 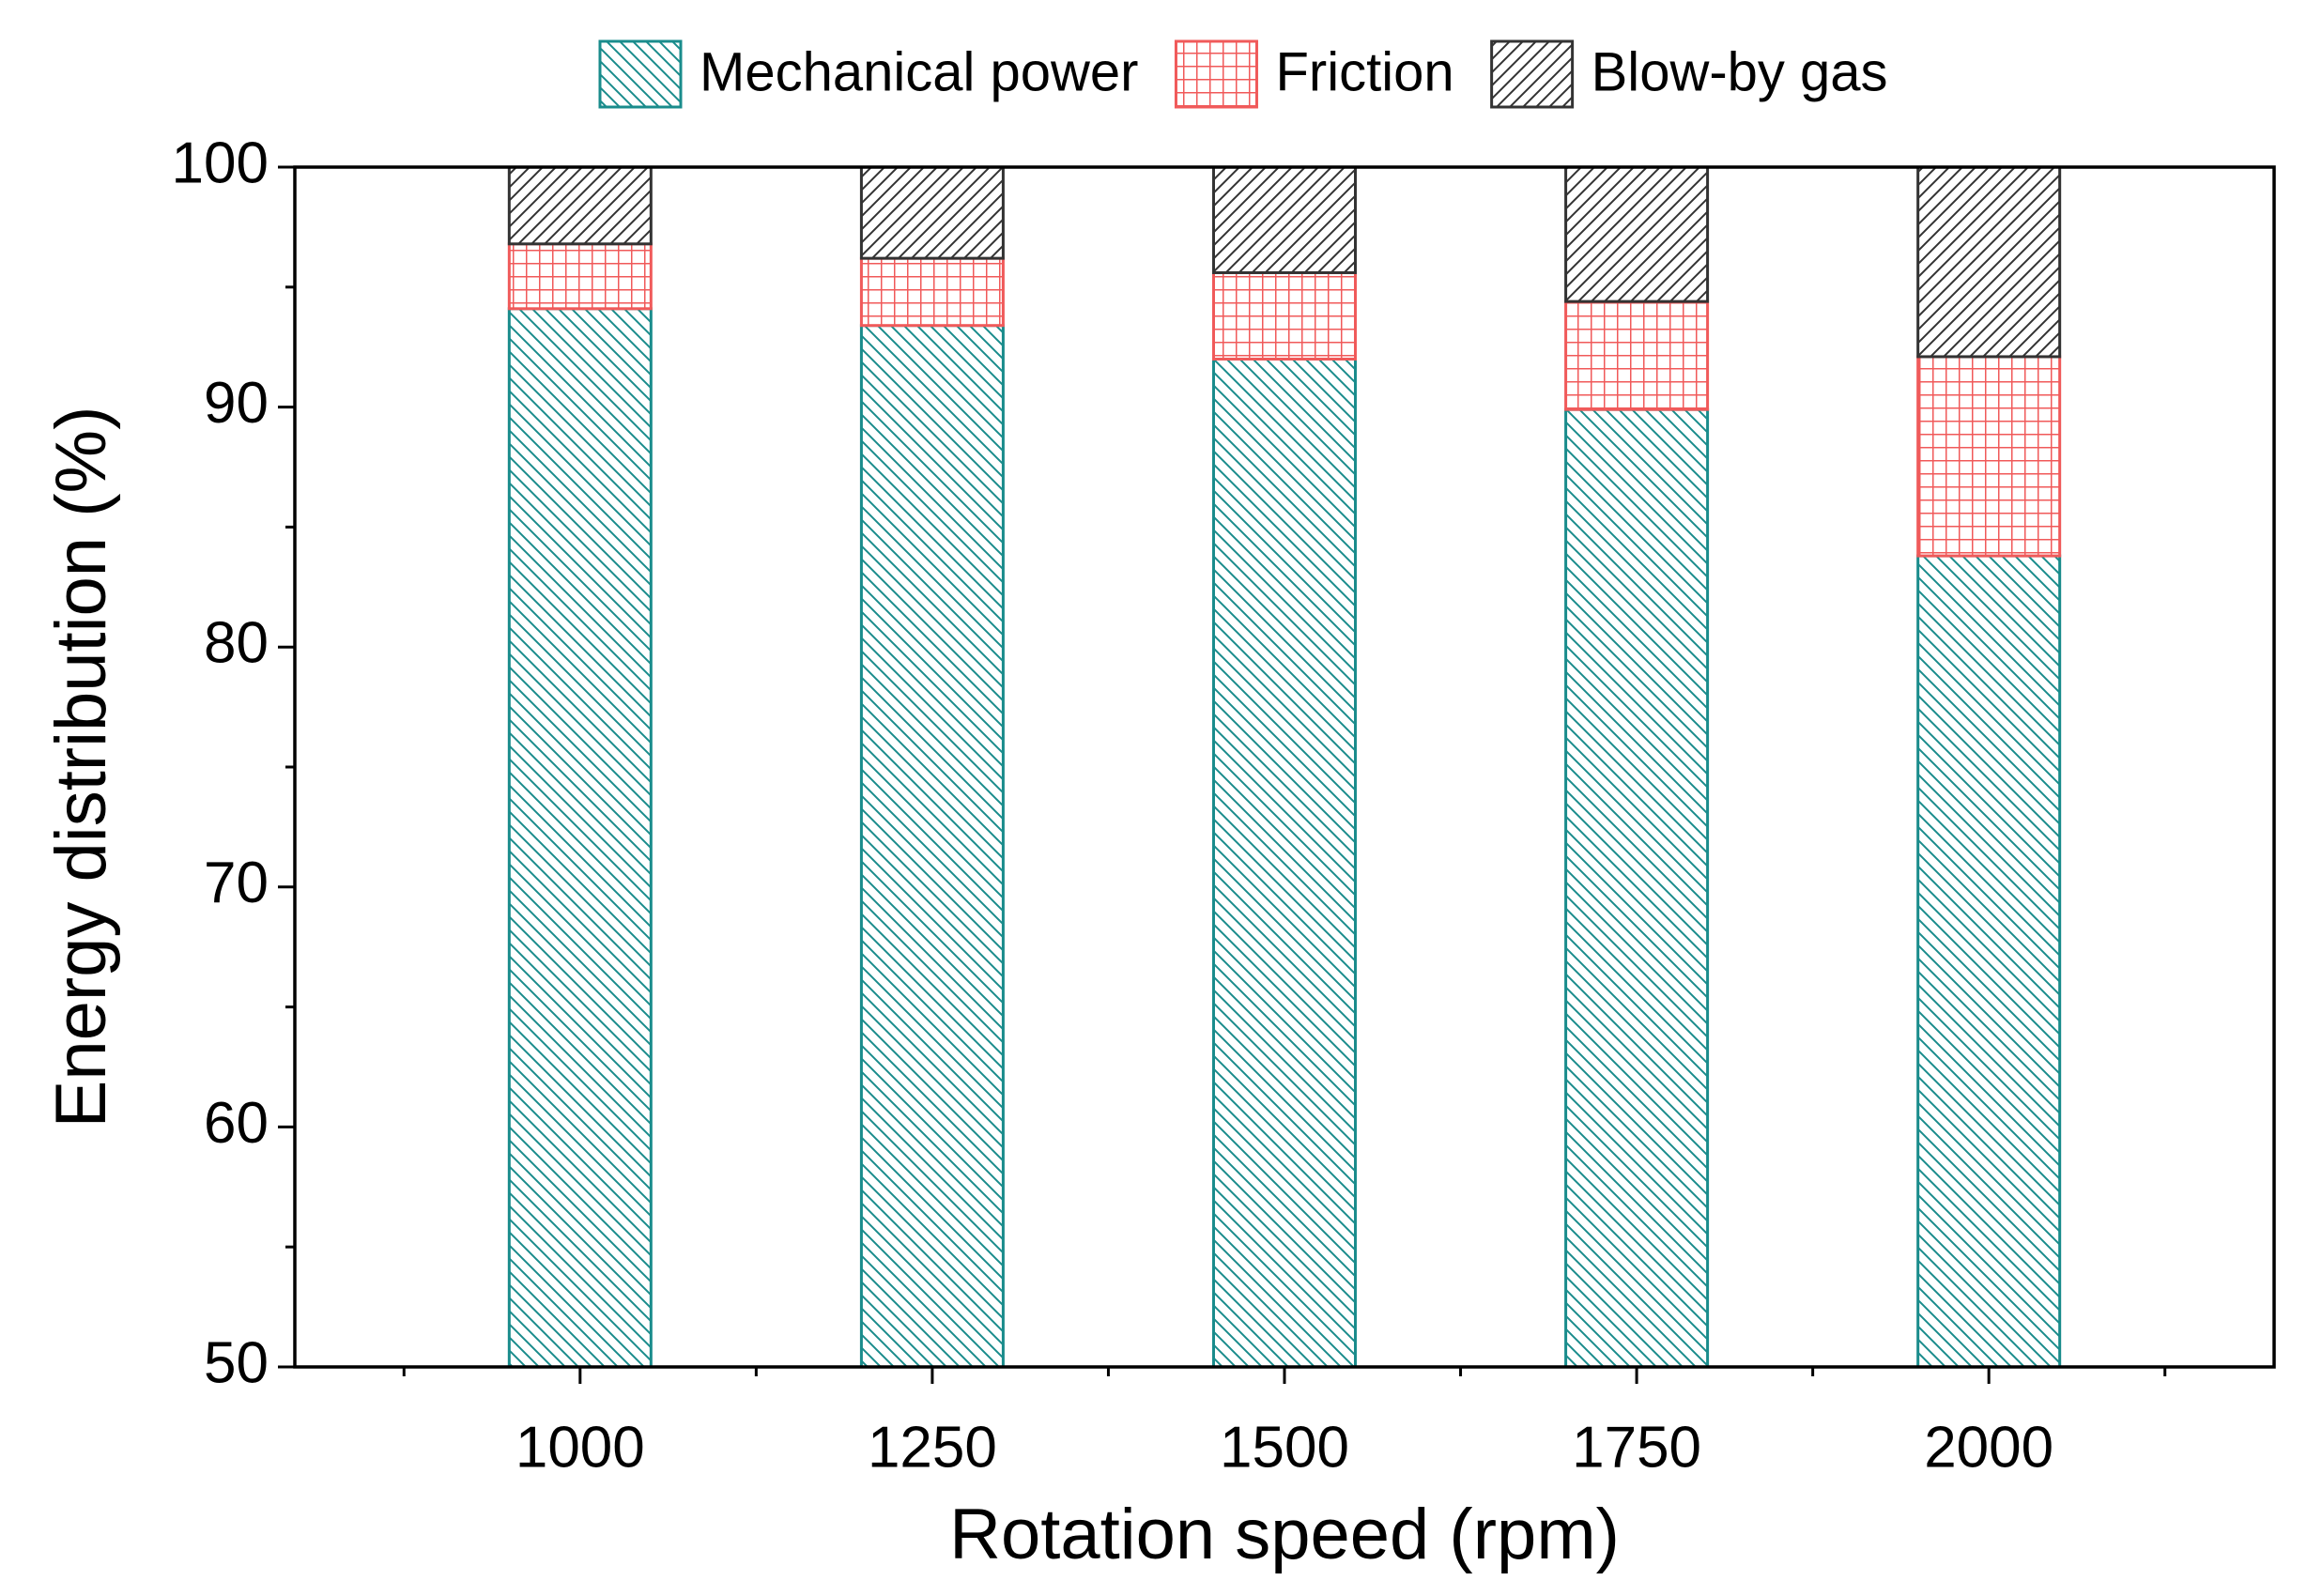 What do you see at coordinates (1740, 72) in the screenshot?
I see `legend-label: Blow-by gas` at bounding box center [1740, 72].